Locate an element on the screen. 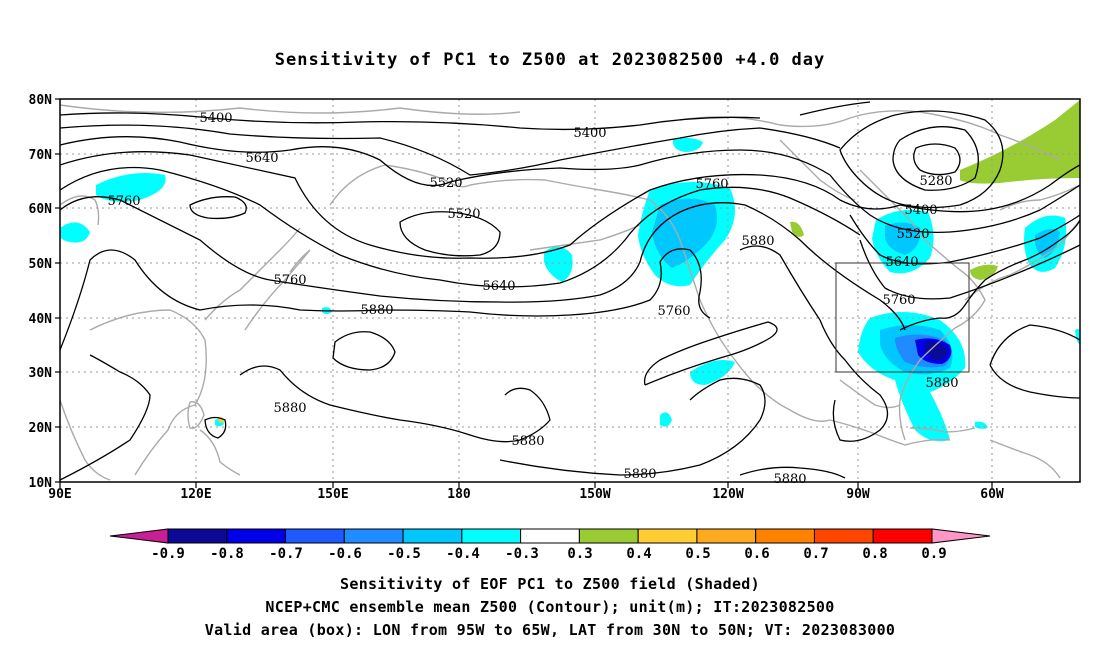  lat-label: 50N is located at coordinates (41, 264).